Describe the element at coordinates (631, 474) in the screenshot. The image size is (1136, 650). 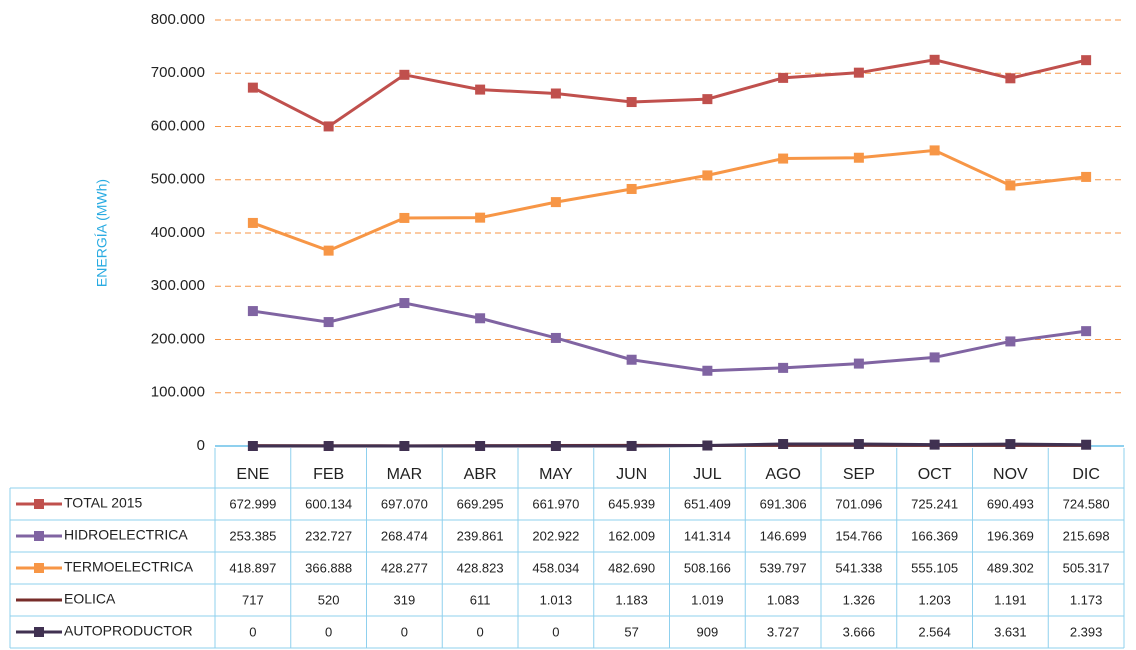
I see `x-tick-label: JUN` at that location.